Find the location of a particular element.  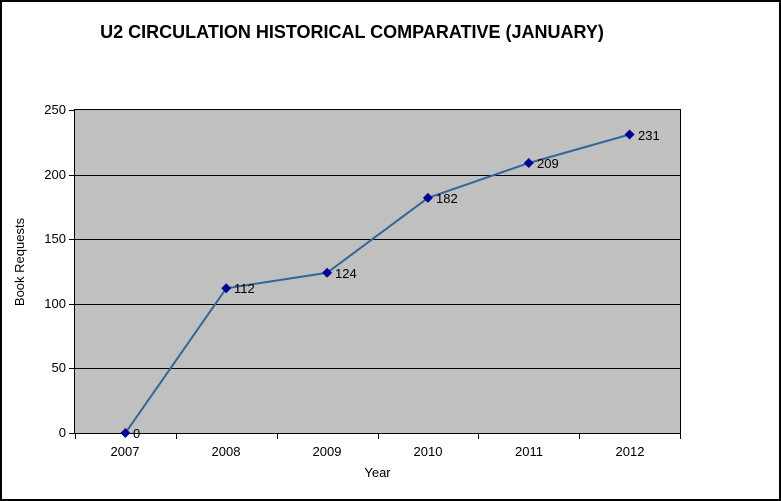

data-point-label: 209 is located at coordinates (548, 163).